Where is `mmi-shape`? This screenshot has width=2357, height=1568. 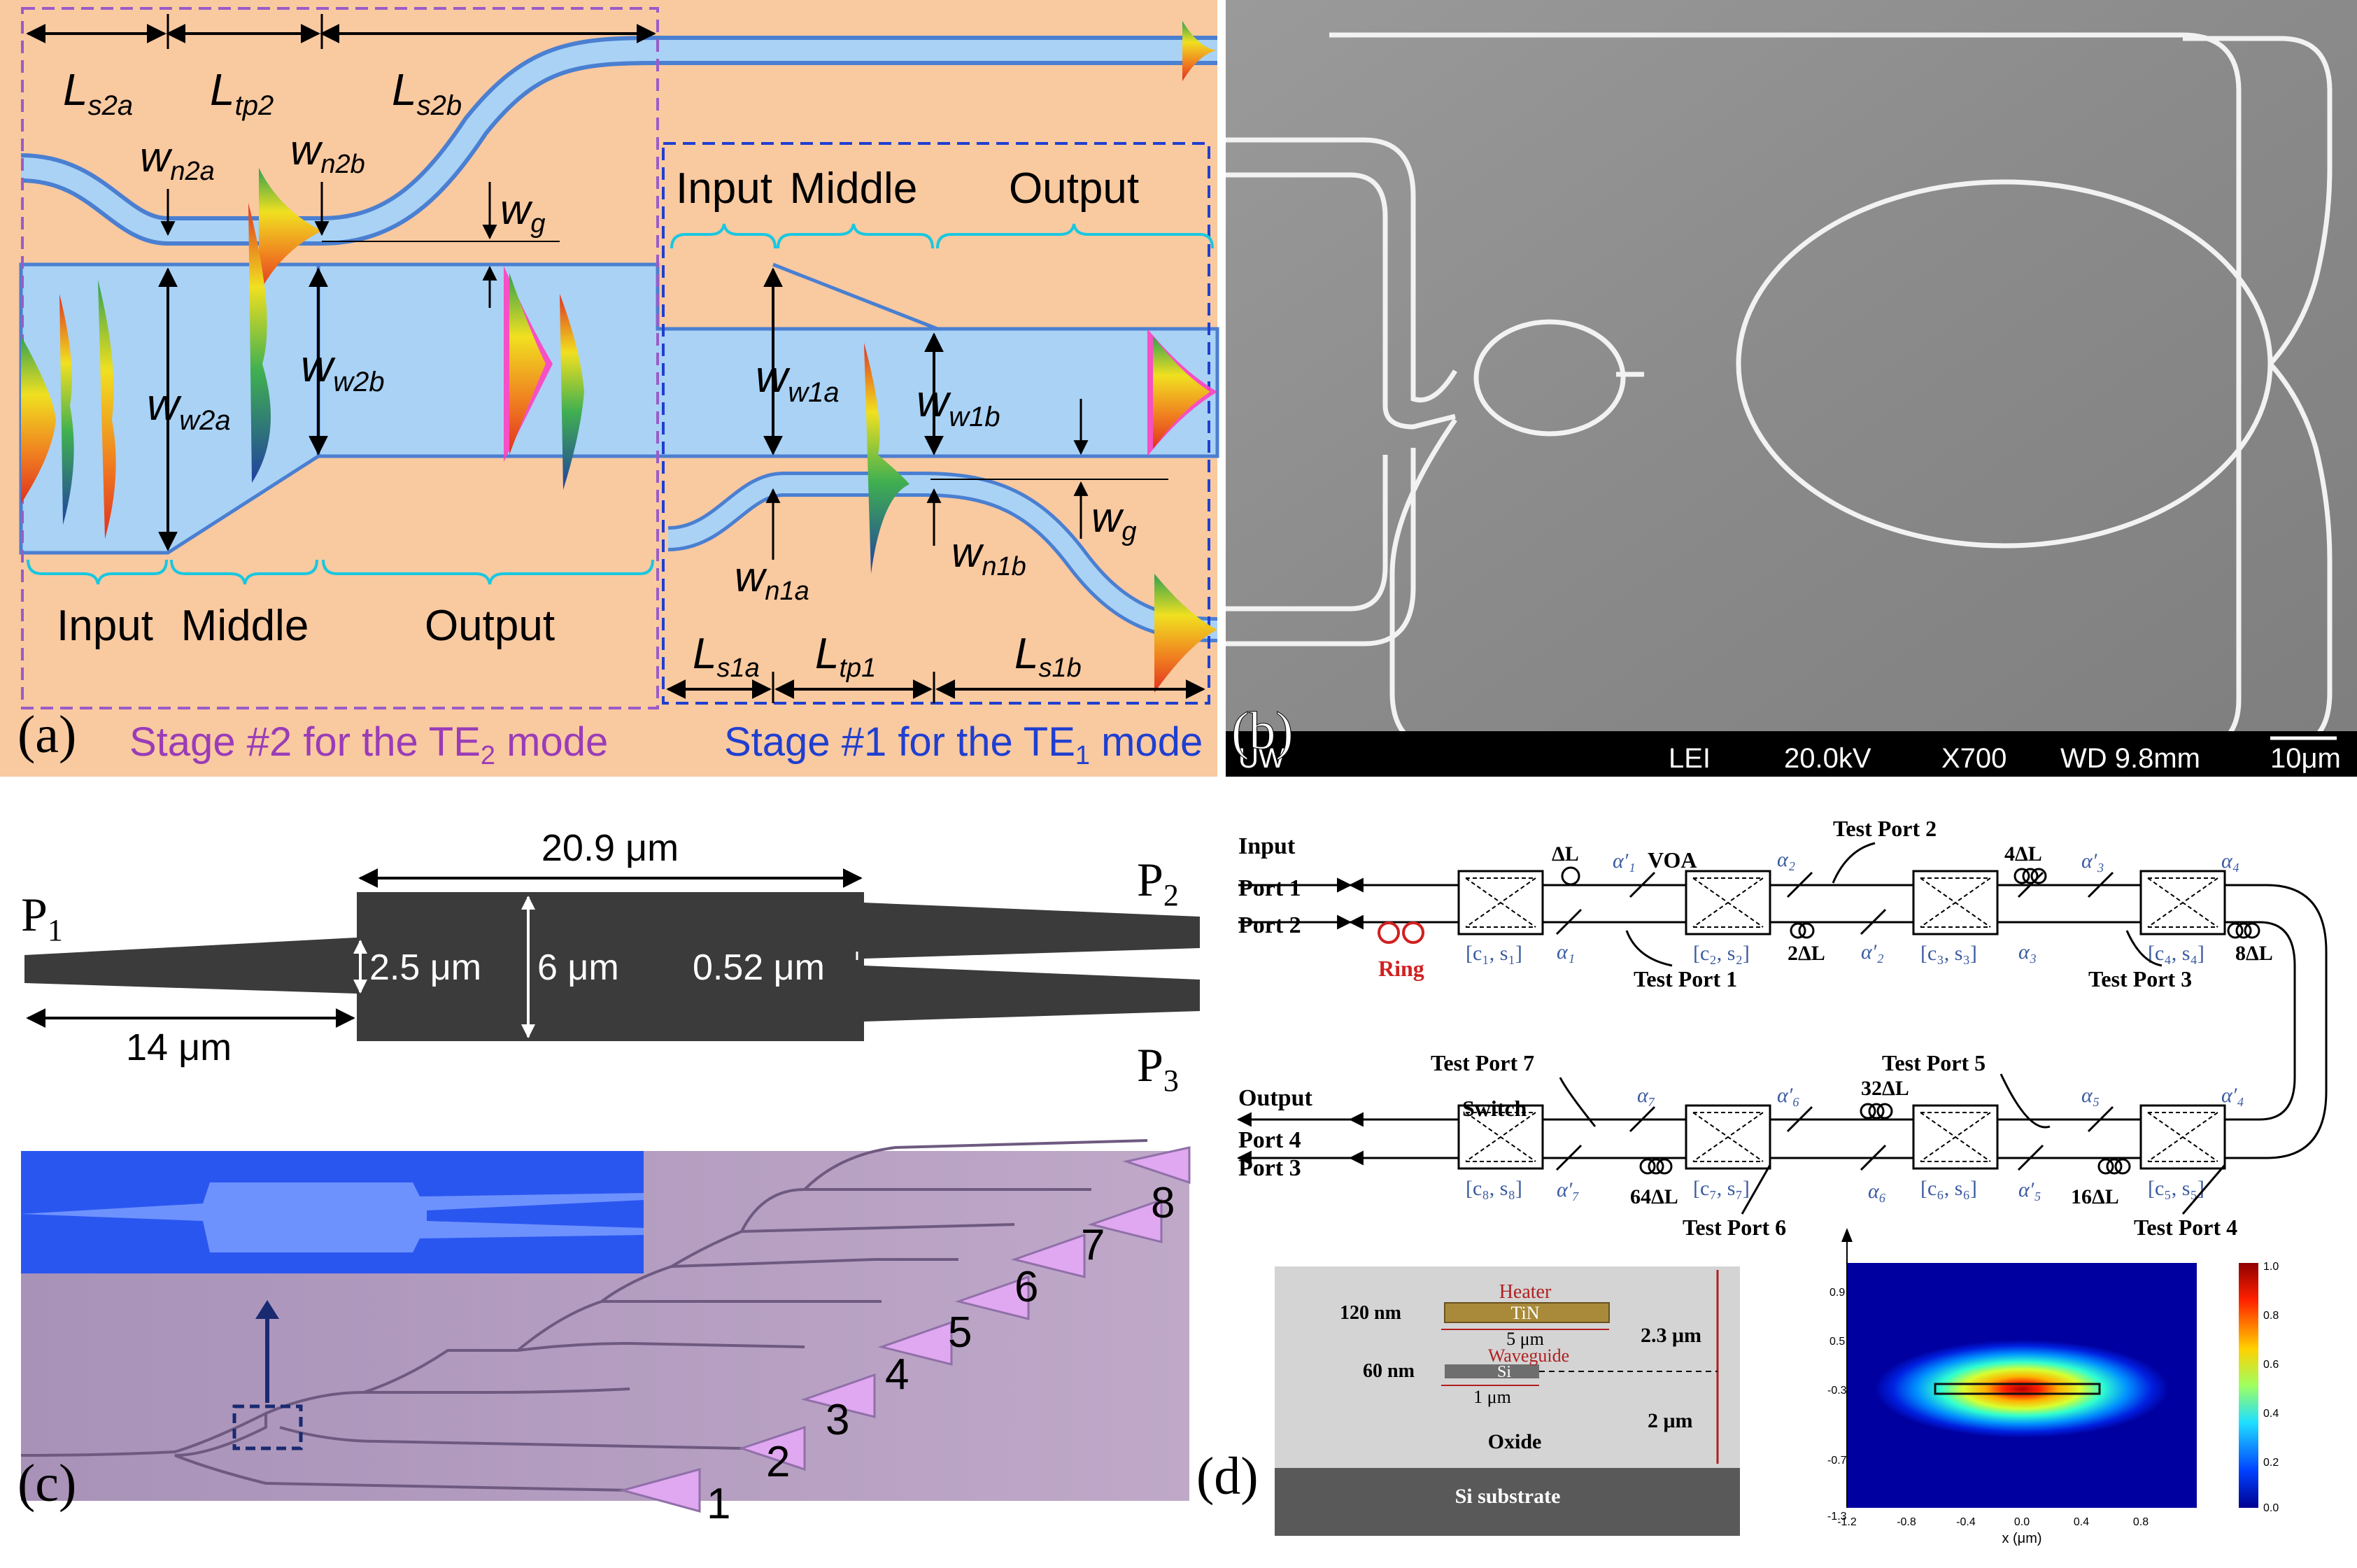
mmi-shape is located at coordinates (612, 966).